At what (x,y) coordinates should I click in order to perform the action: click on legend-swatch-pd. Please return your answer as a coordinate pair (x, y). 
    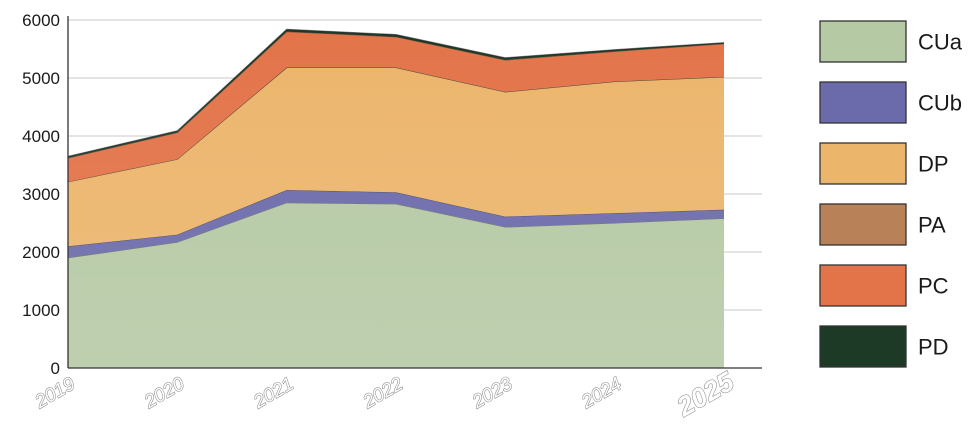
    Looking at the image, I should click on (863, 346).